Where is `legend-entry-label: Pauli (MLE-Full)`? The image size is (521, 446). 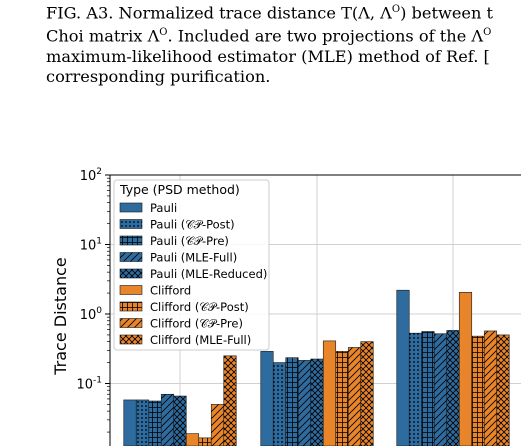 legend-entry-label: Pauli (MLE-Full) is located at coordinates (193, 258).